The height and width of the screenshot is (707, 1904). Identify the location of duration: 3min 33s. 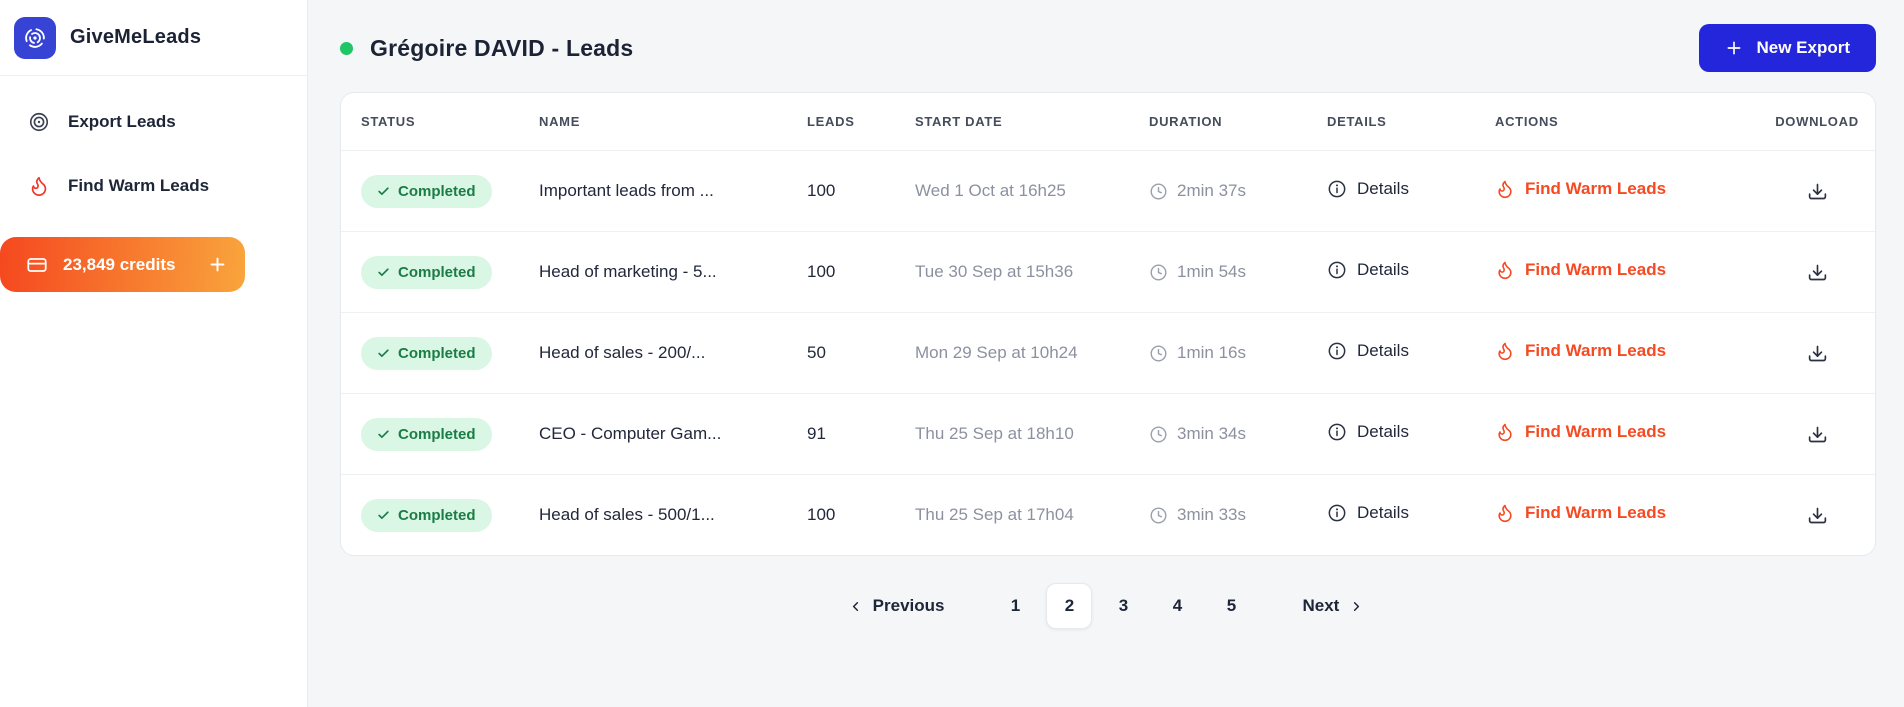
(1238, 515).